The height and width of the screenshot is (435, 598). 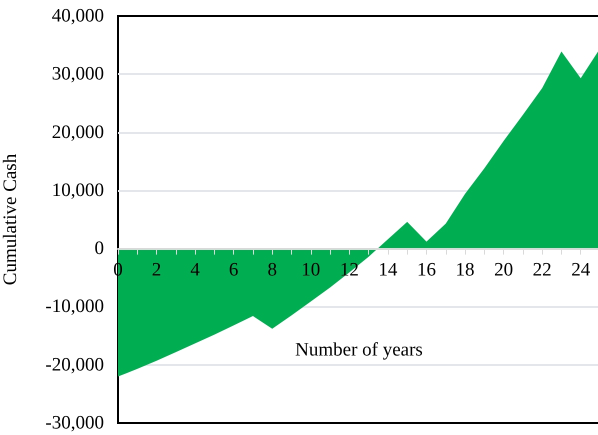 What do you see at coordinates (310, 270) in the screenshot?
I see `x-tick-label: 10` at bounding box center [310, 270].